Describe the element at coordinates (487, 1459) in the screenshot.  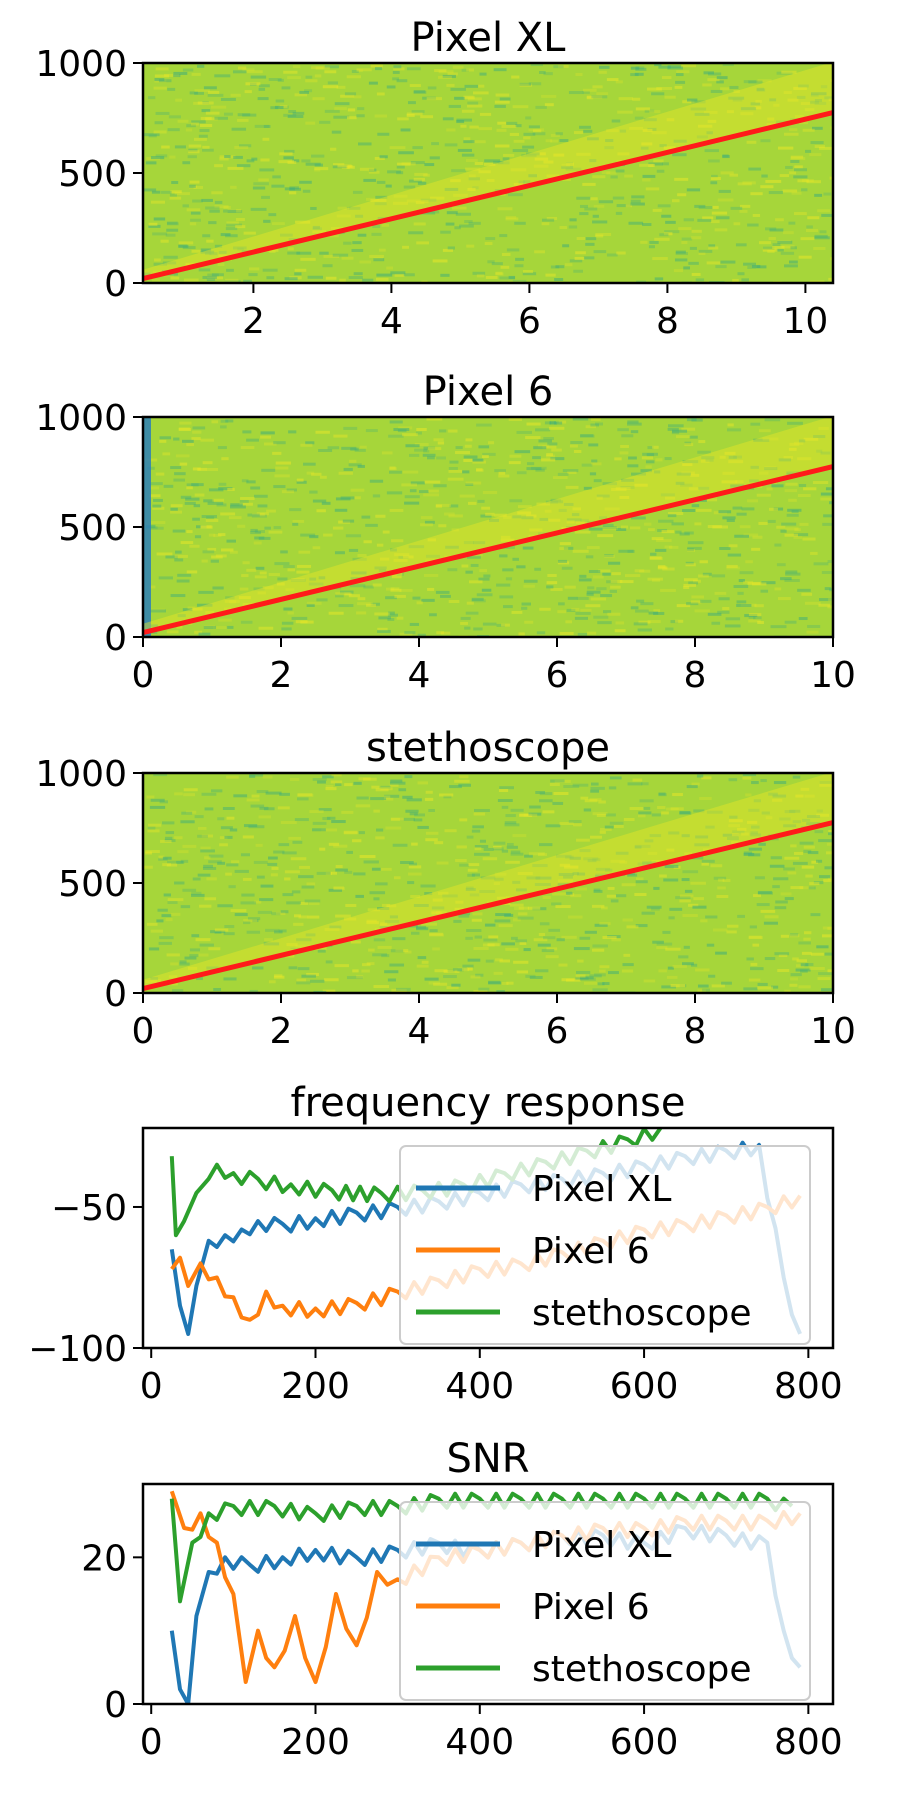
I see `panel-title: SNR` at that location.